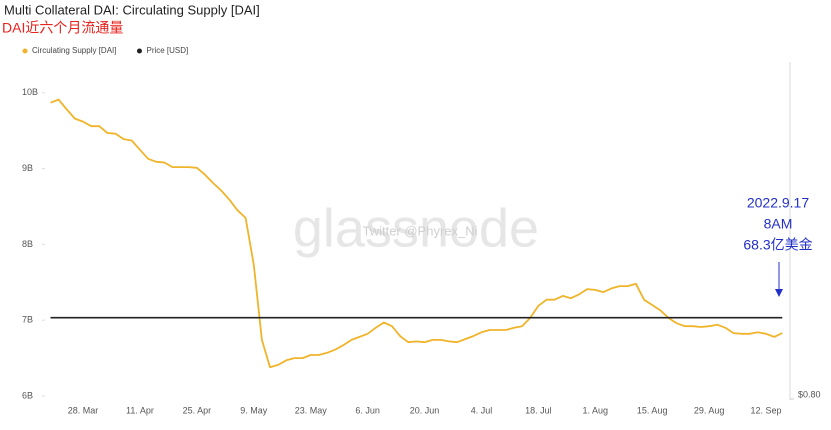 This screenshot has width=831, height=430. Describe the element at coordinates (809, 394) in the screenshot. I see `y2-tick-label: $0.80` at that location.